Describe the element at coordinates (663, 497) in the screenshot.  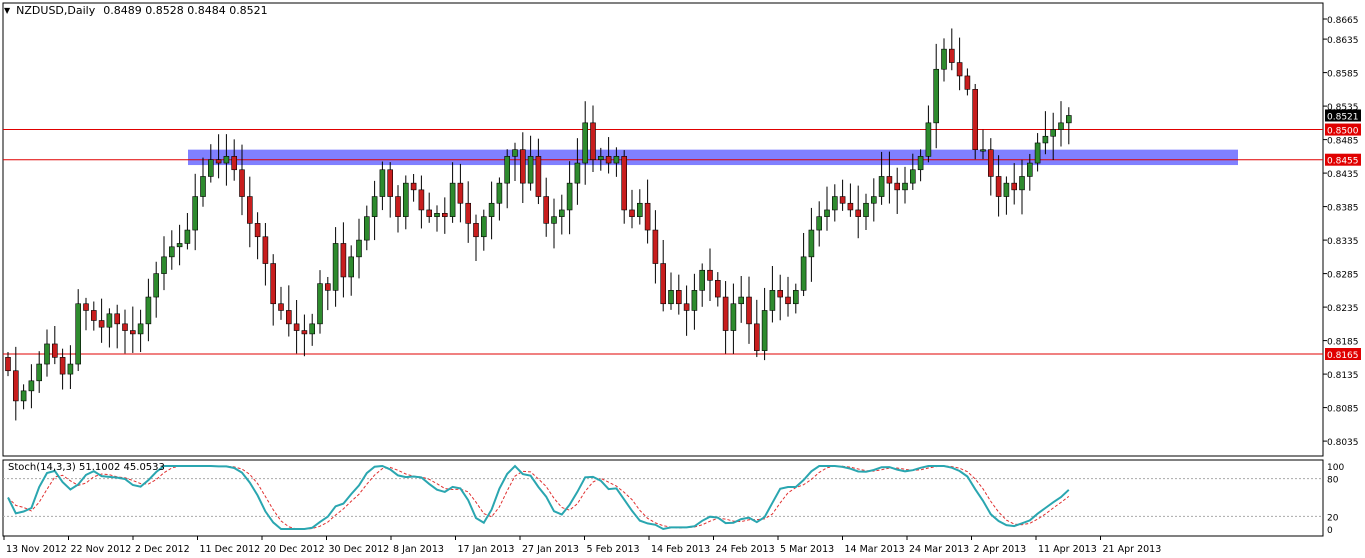
I see `stochastic-panel` at that location.